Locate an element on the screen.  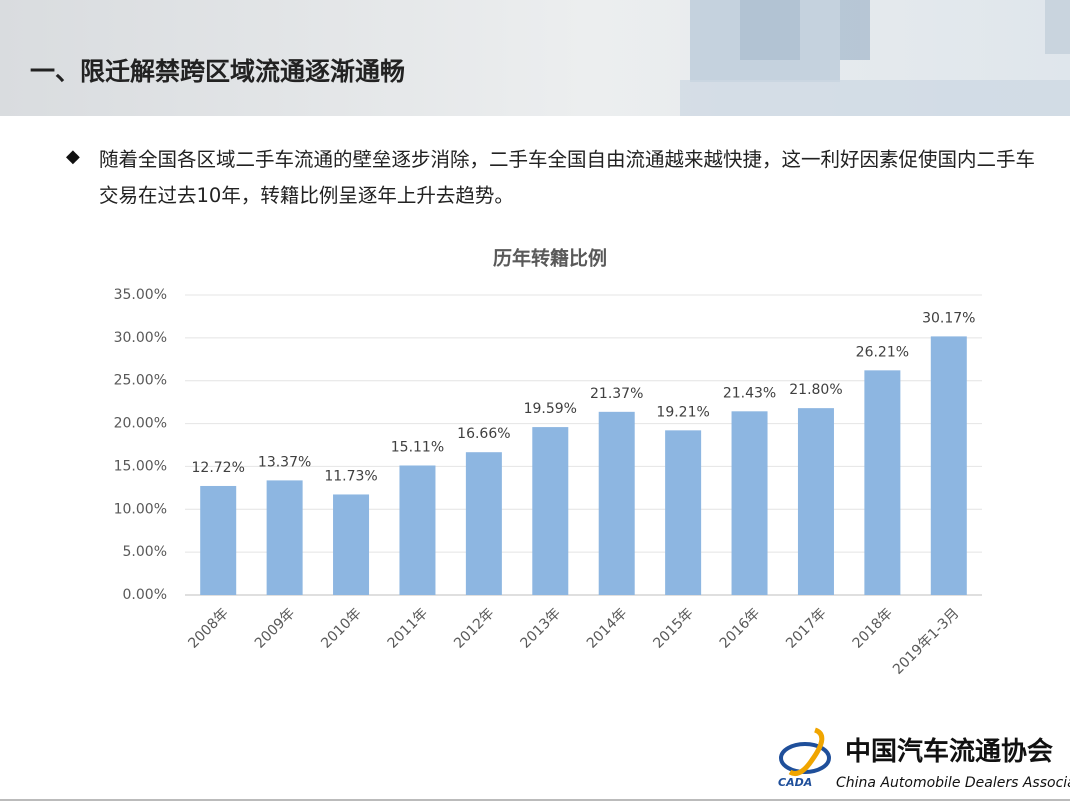
logo-name-en: China Automobile Dealers Association is located at coordinates (953, 783).